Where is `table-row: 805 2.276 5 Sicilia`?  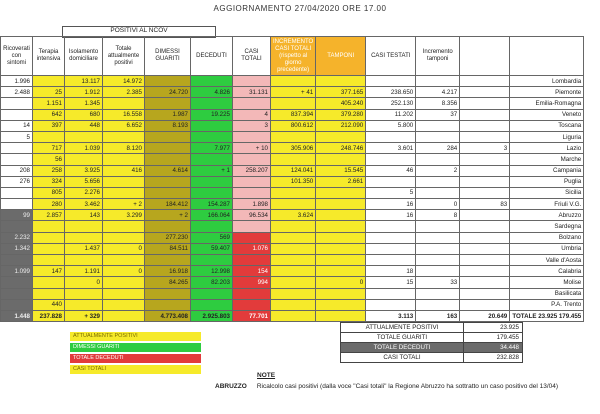 table-row: 805 2.276 5 Sicilia is located at coordinates (292, 193).